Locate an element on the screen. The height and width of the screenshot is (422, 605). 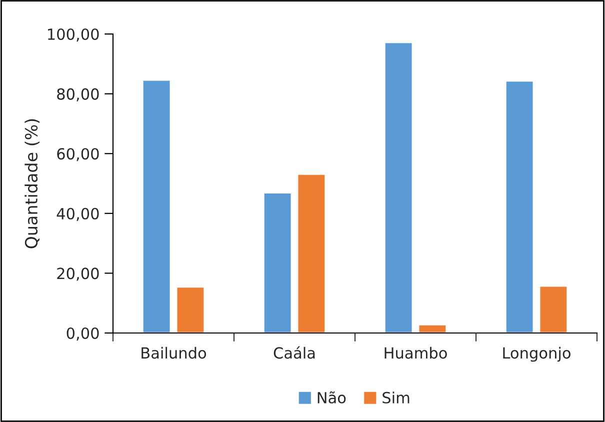
x-tick-label: Bailundo is located at coordinates (174, 352).